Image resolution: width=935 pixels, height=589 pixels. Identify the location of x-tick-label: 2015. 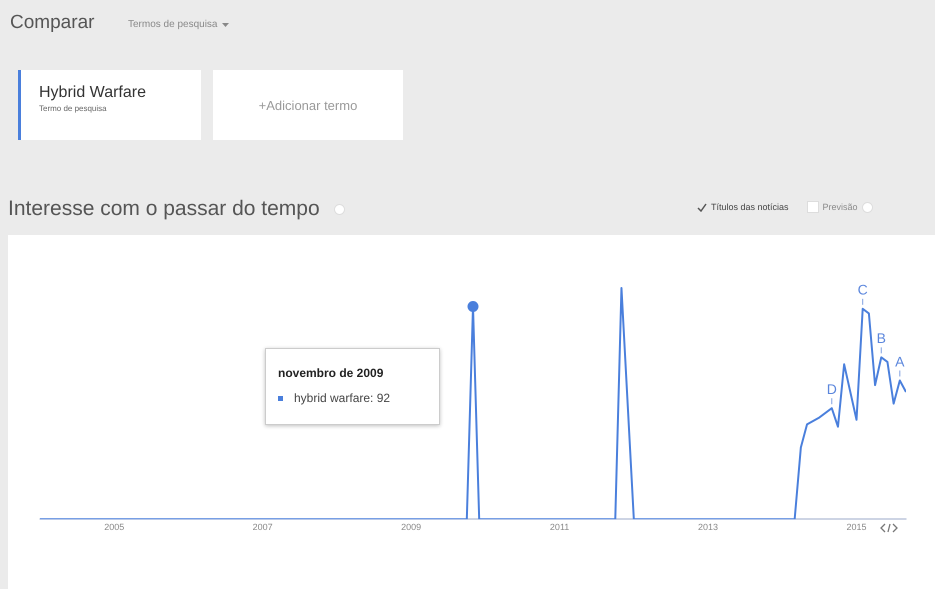
(856, 527).